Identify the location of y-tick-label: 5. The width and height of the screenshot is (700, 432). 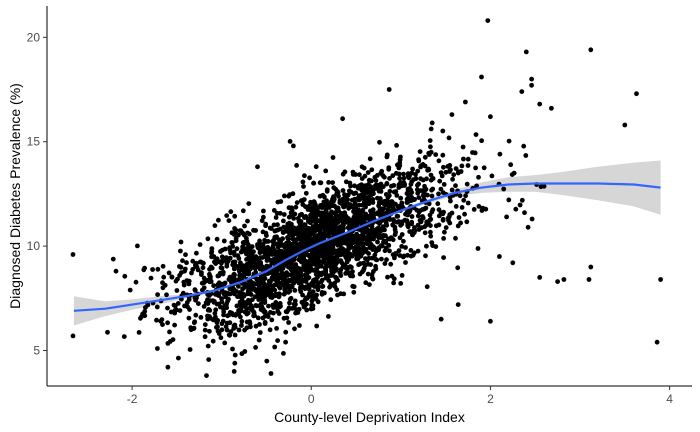
(36, 351).